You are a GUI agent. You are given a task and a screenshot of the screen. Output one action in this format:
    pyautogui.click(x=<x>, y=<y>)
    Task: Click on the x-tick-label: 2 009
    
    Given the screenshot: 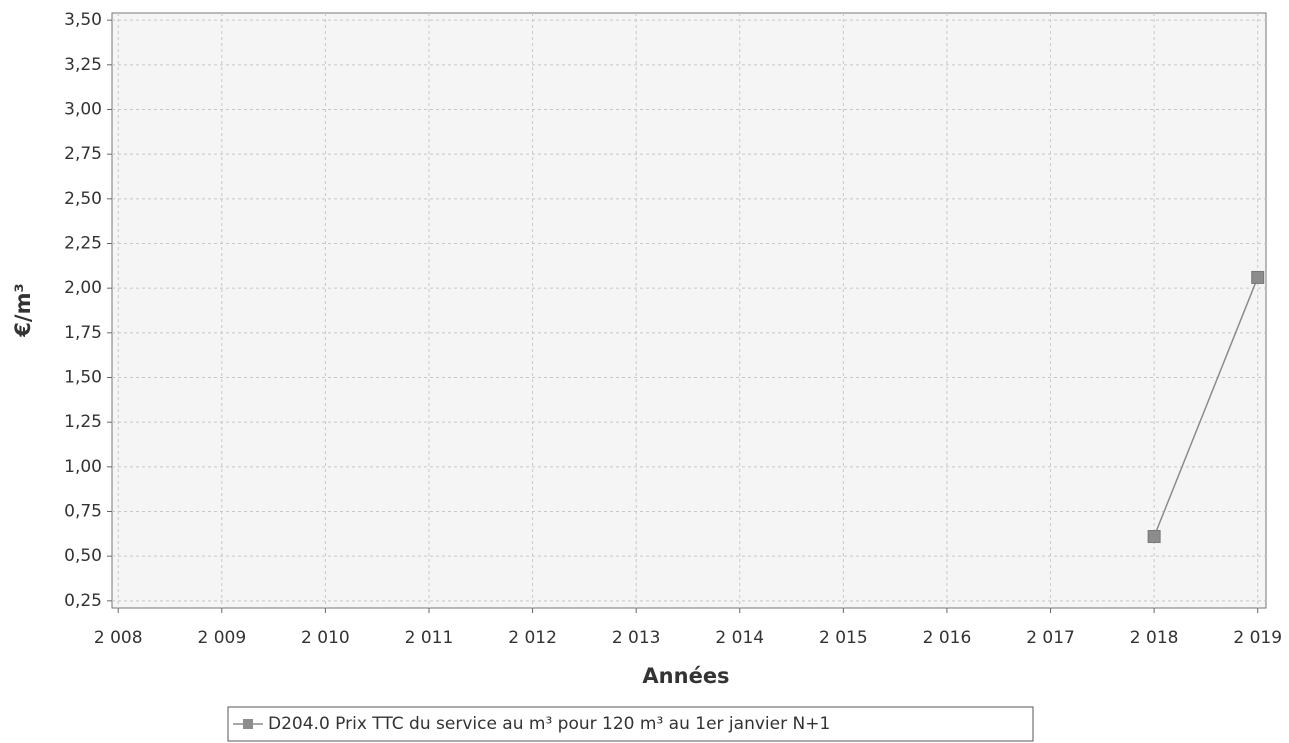 What is the action you would take?
    pyautogui.click(x=221, y=638)
    